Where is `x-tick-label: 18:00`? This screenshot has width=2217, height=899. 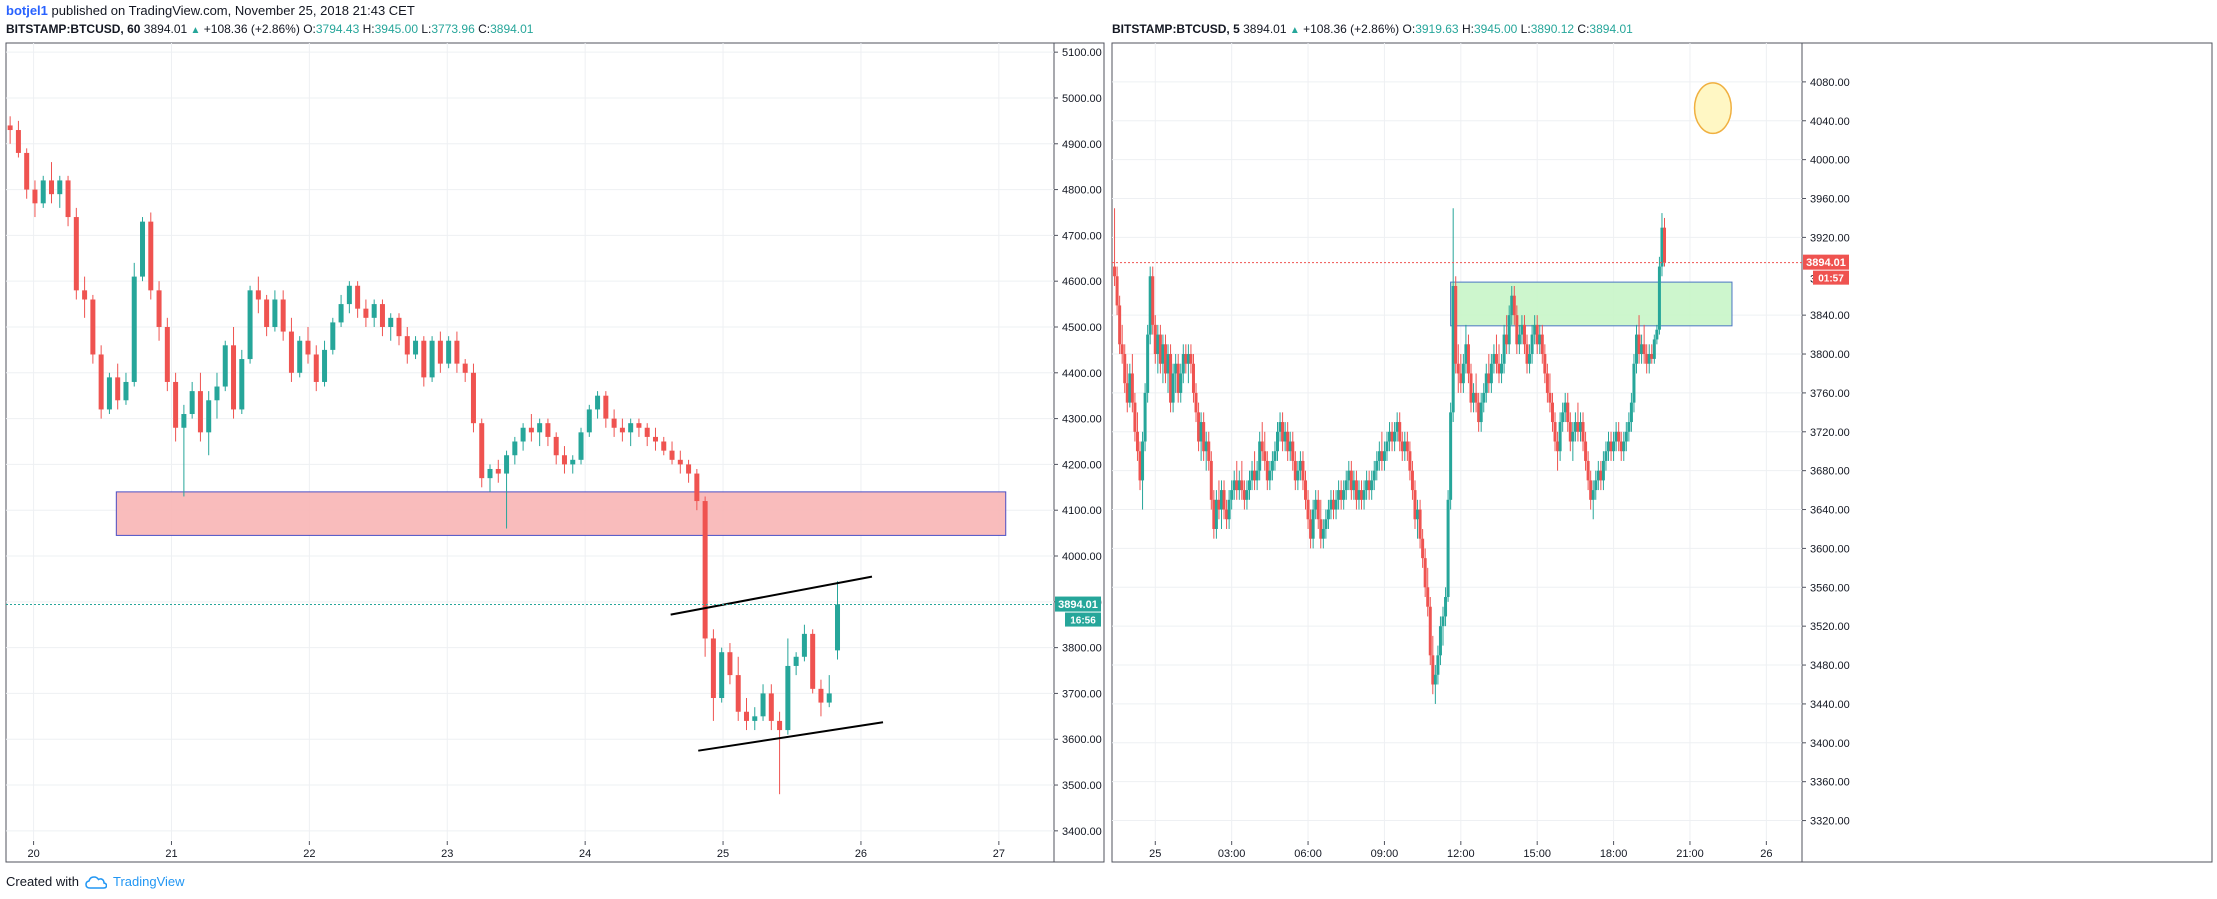 x-tick-label: 18:00 is located at coordinates (1614, 854).